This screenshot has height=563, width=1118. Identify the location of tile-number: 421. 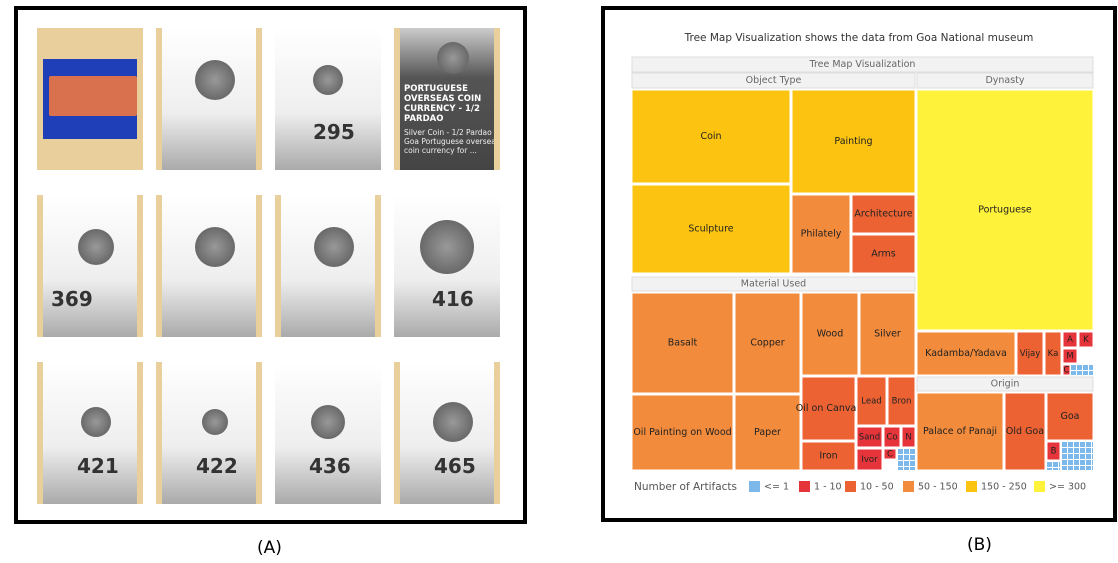
(98, 466).